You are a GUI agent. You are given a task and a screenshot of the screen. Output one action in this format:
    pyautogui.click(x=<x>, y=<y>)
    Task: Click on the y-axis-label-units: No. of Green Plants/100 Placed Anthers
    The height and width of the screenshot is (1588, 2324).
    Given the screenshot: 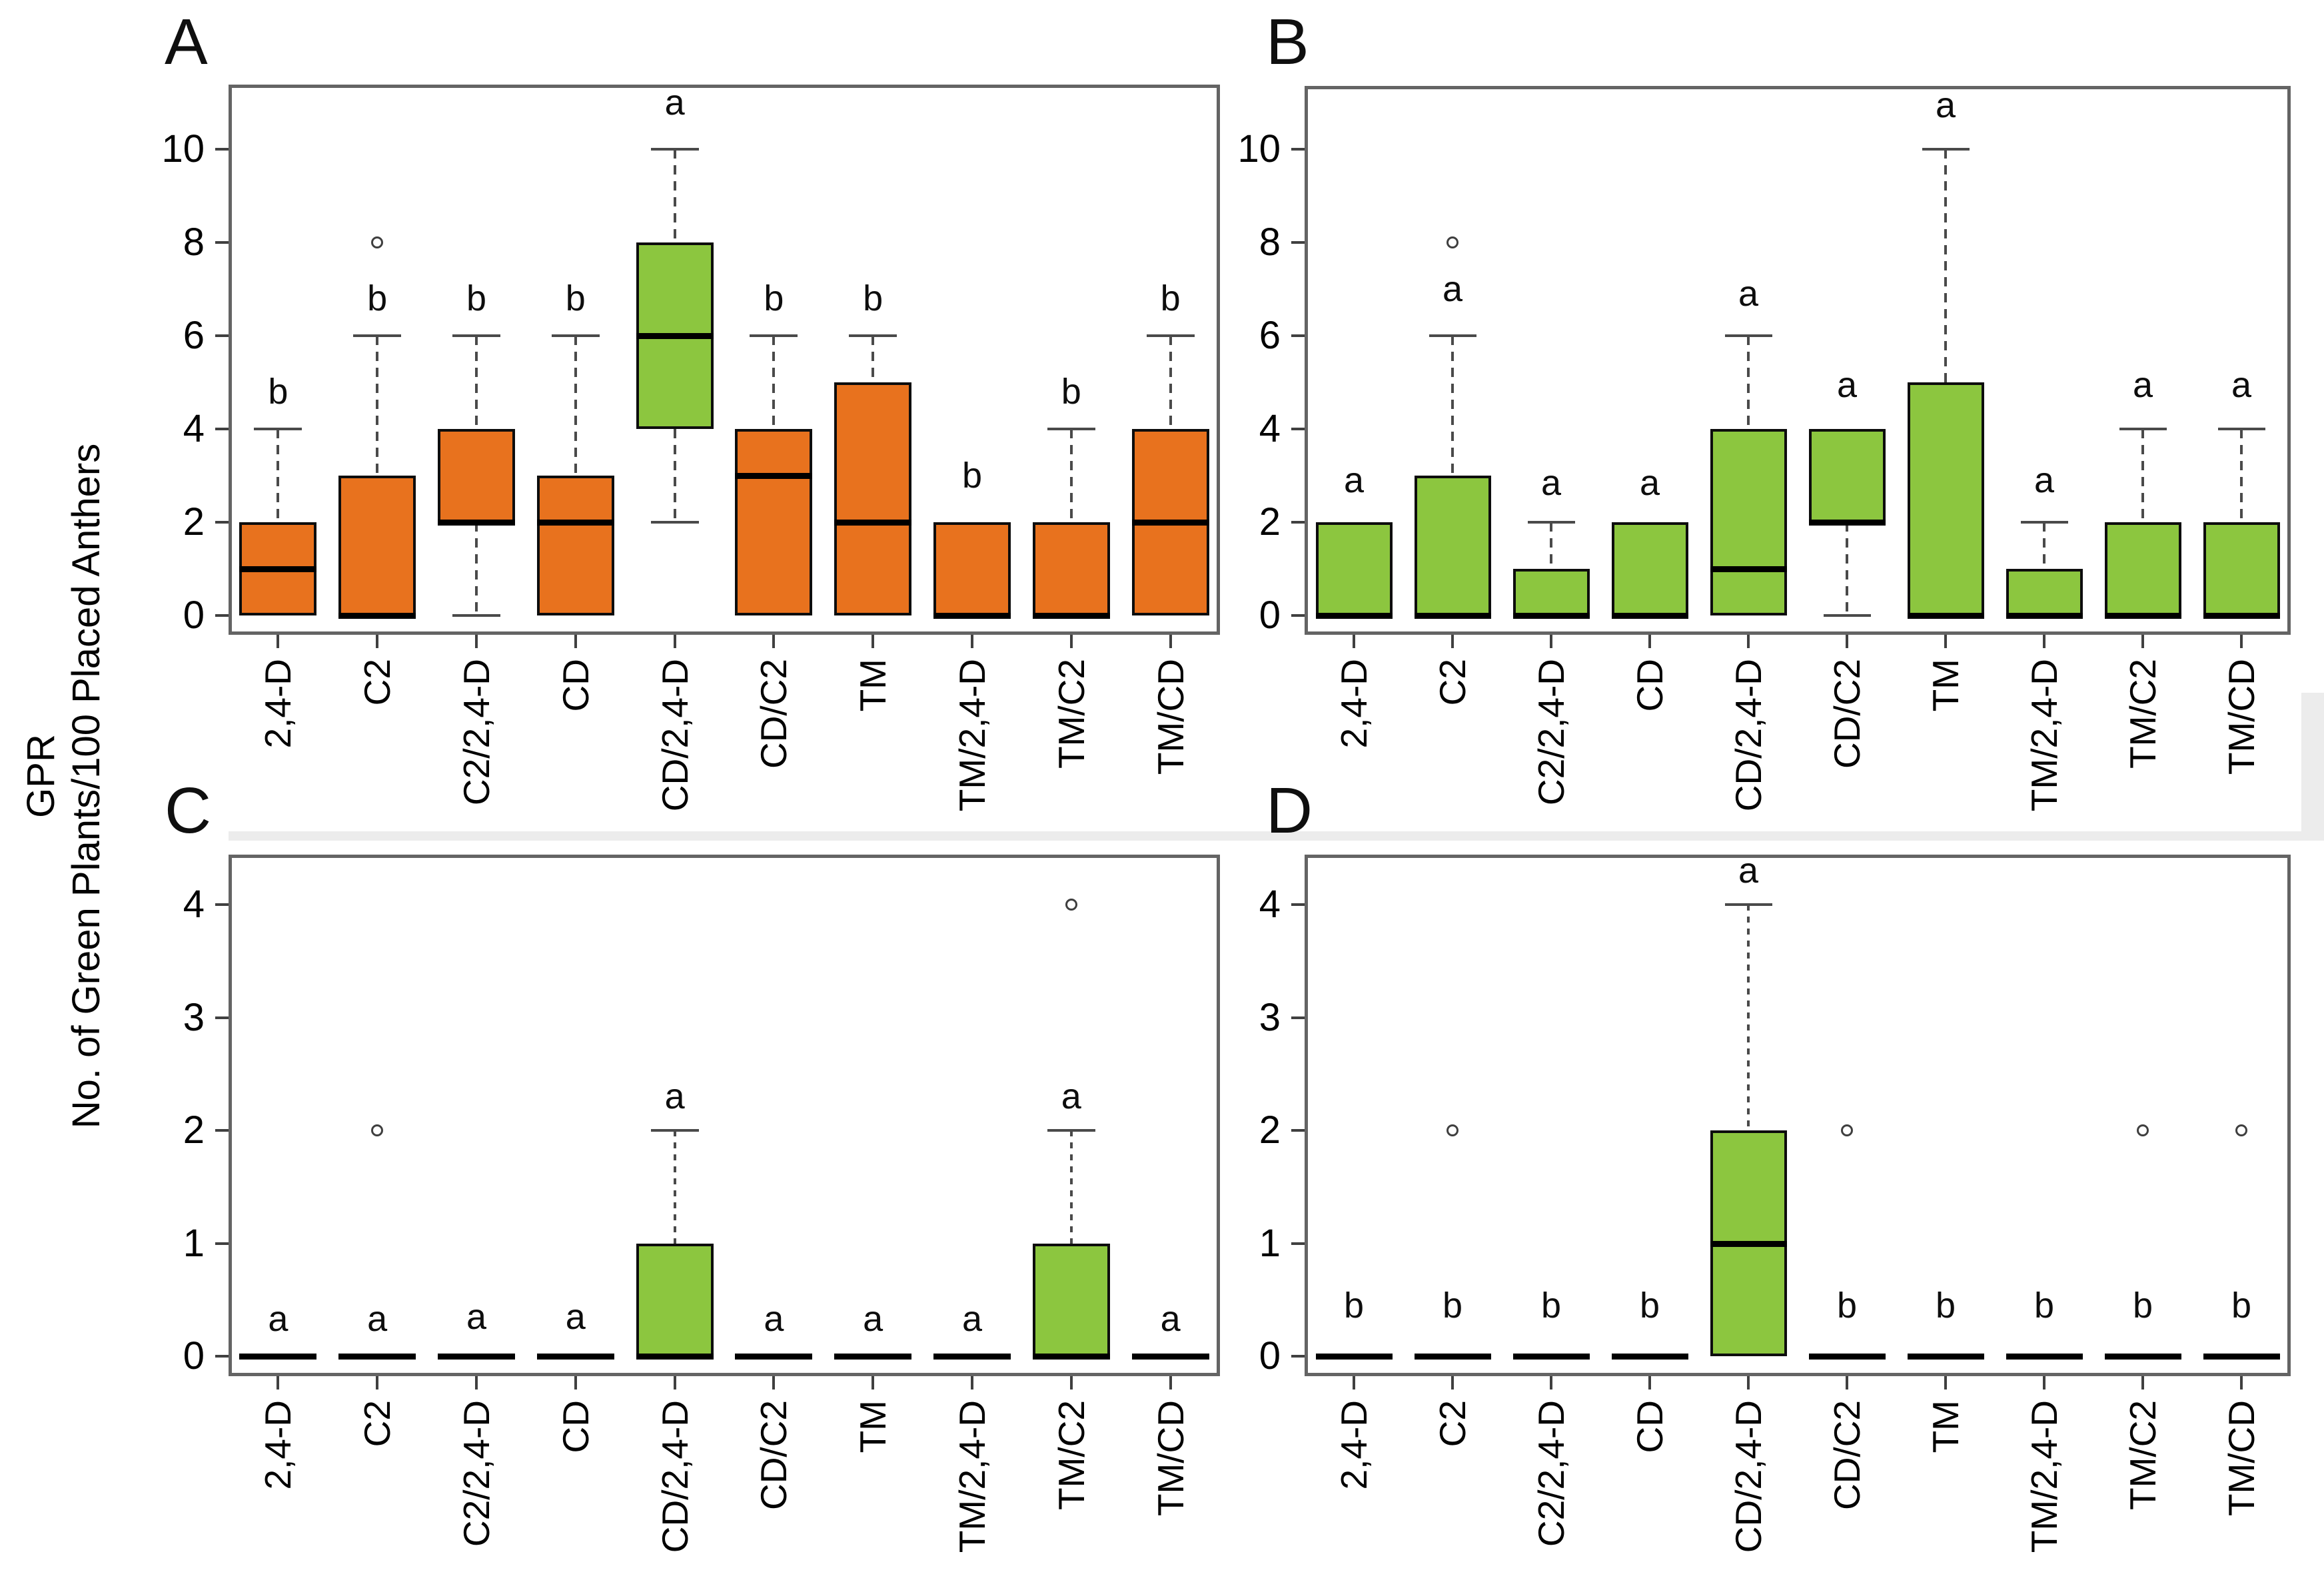 What is the action you would take?
    pyautogui.click(x=86, y=786)
    